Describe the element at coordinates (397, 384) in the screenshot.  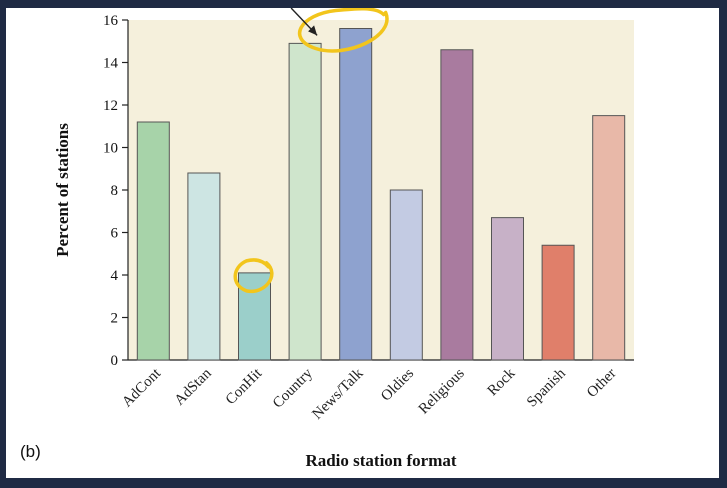
I see `x-tick-label: Oldies` at that location.